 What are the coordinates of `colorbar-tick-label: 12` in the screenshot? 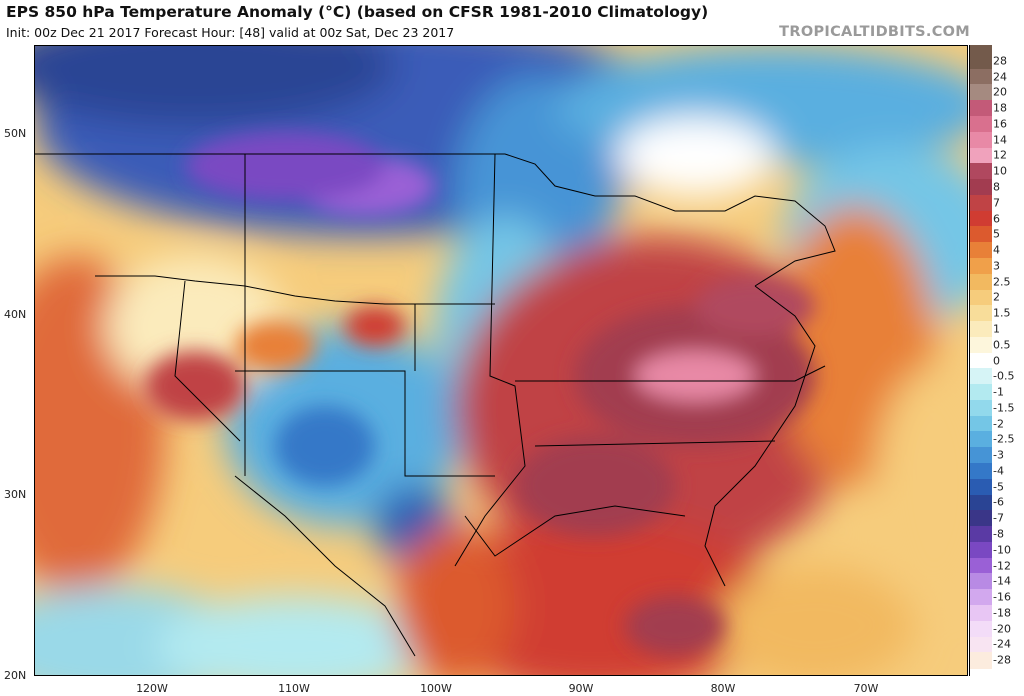 It's located at (1000, 155).